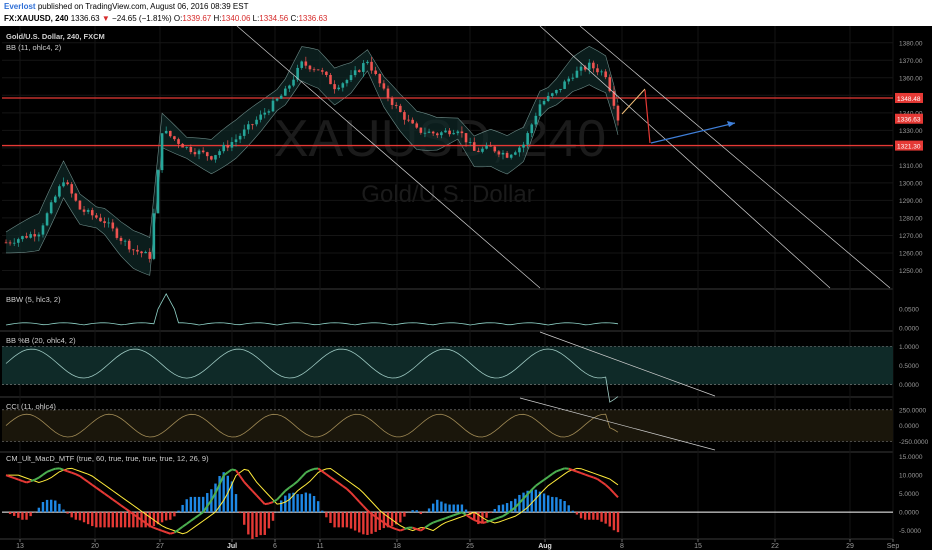 The width and height of the screenshot is (932, 550). What do you see at coordinates (232, 546) in the screenshot?
I see `time-tick-label: Jul` at bounding box center [232, 546].